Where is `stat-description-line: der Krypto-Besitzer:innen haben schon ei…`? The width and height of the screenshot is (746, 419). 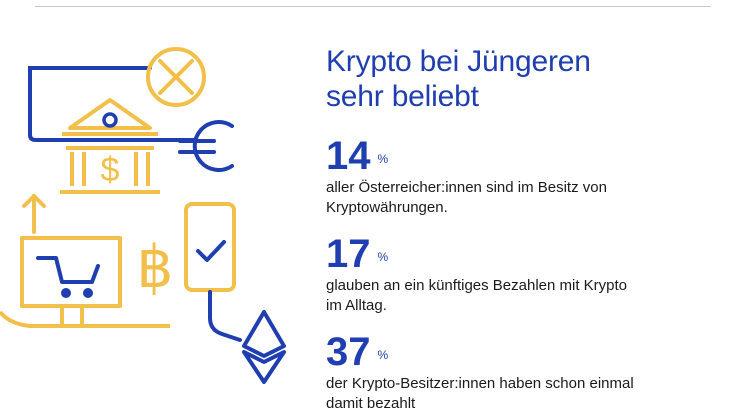 stat-description-line: der Krypto-Besitzer:innen haben schon ei… is located at coordinates (480, 383).